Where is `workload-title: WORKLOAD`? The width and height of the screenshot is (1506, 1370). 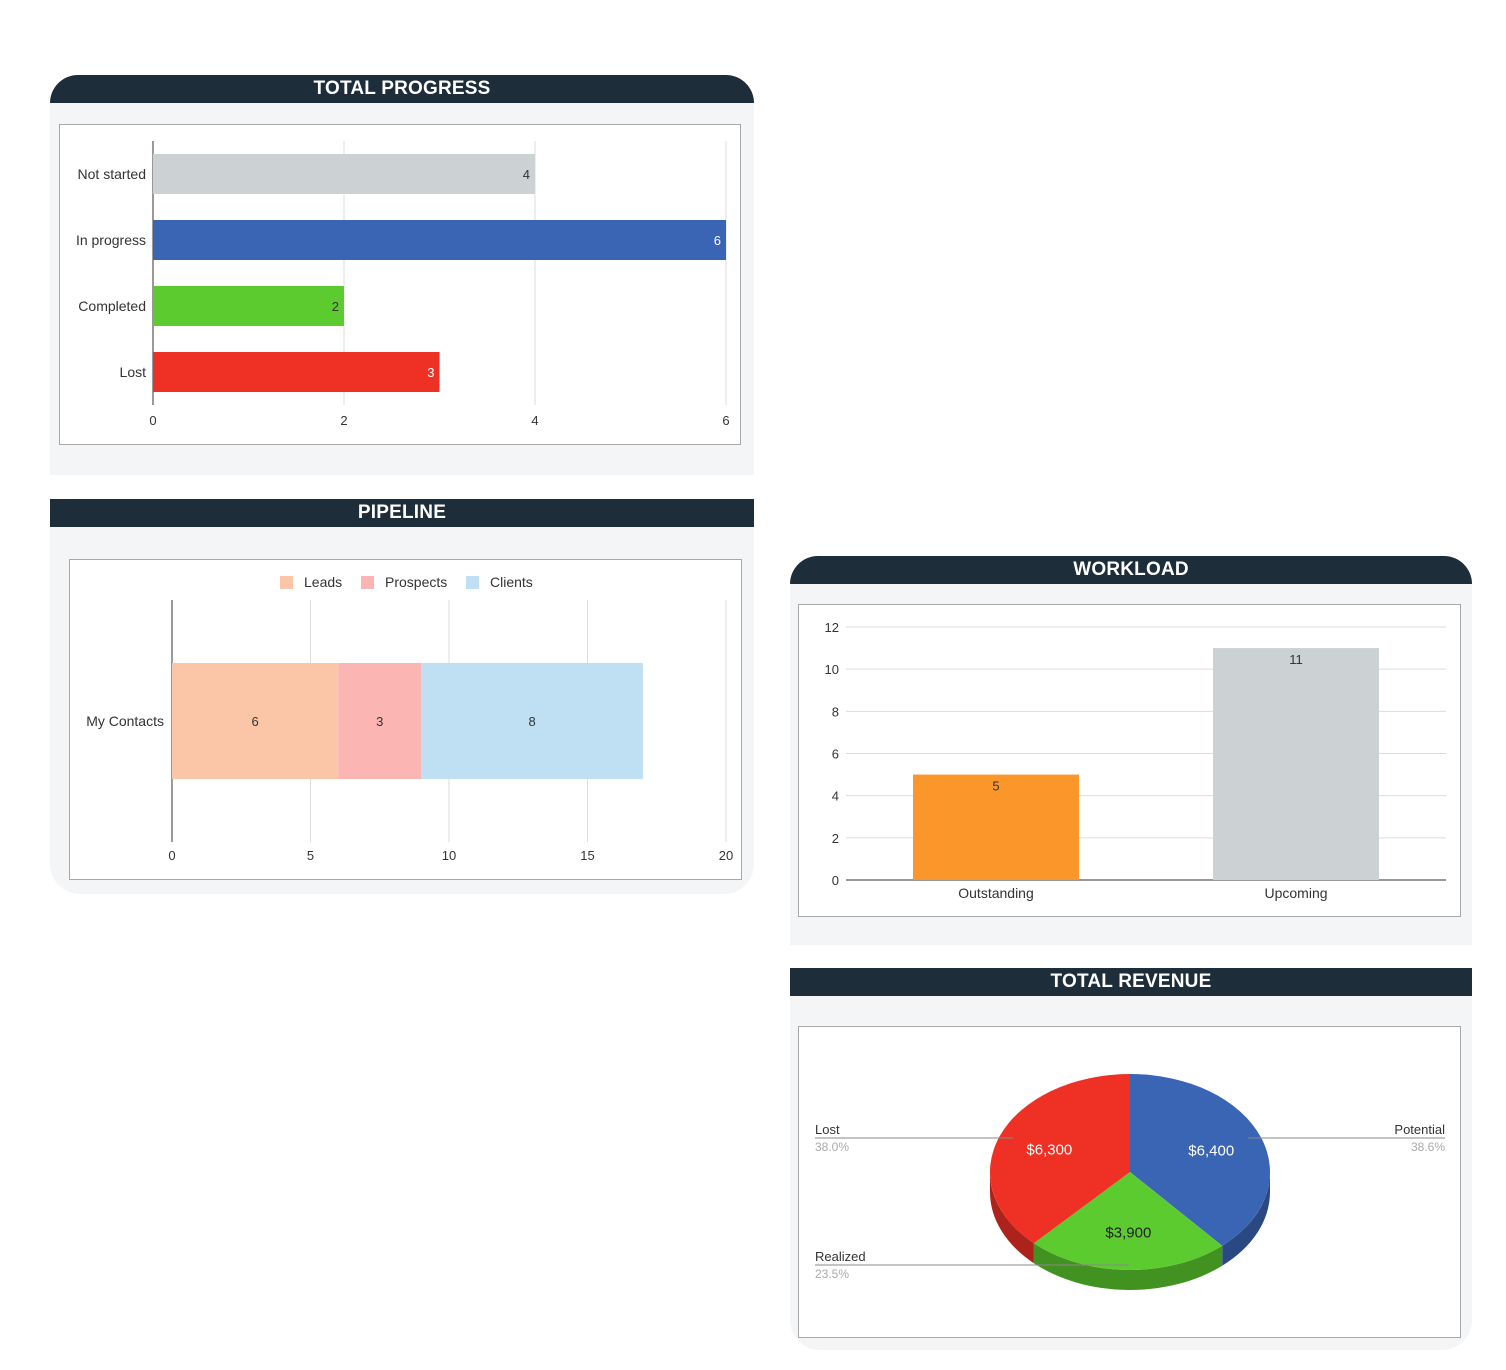
workload-title: WORKLOAD is located at coordinates (1131, 570).